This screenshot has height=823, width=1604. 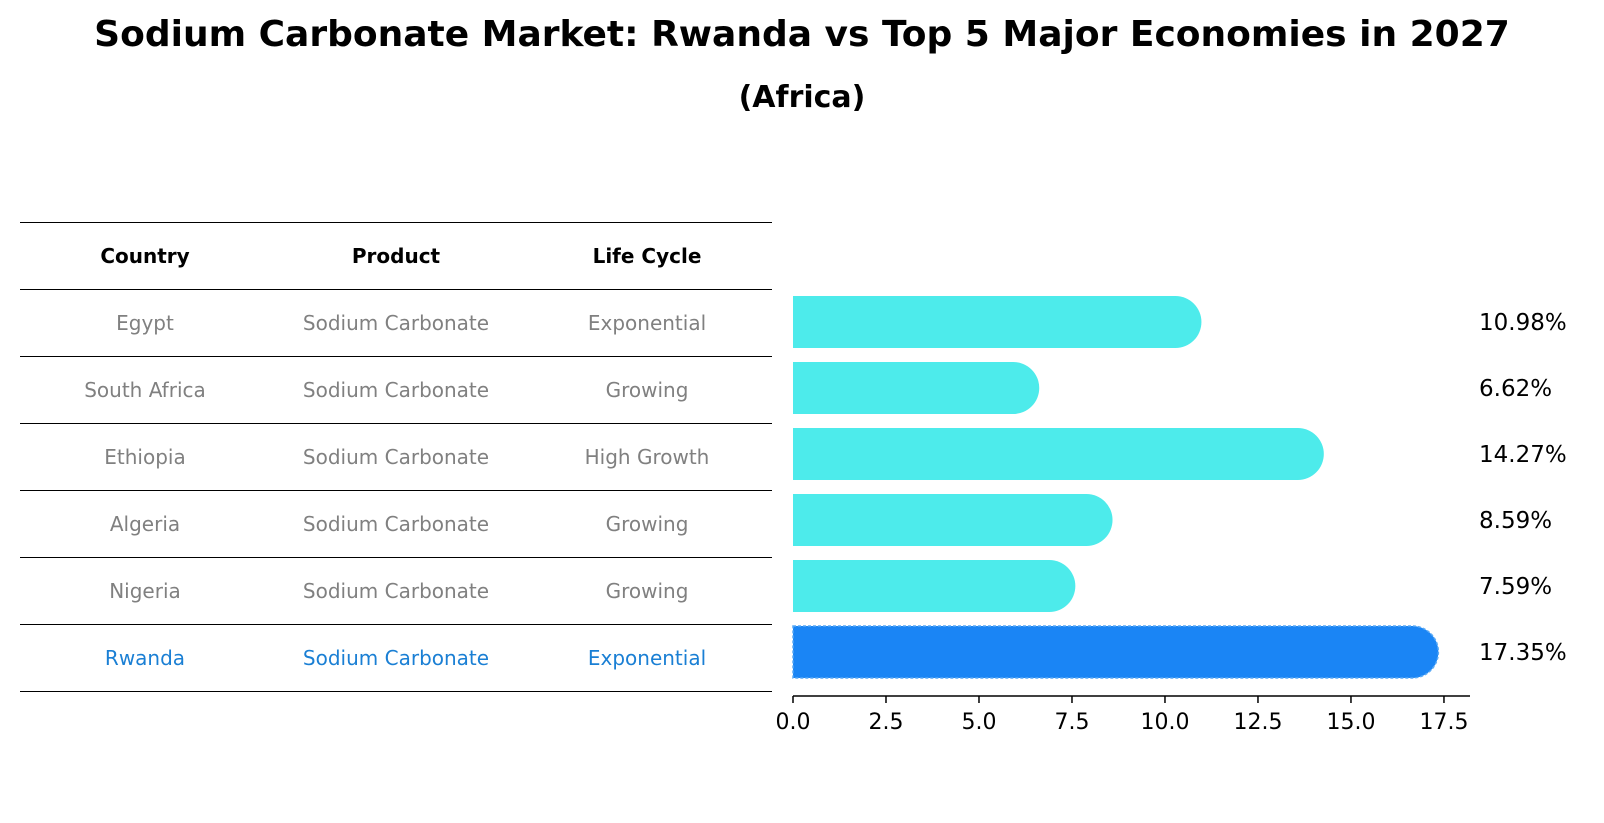 I want to click on cell-country: Nigeria, so click(x=145, y=591).